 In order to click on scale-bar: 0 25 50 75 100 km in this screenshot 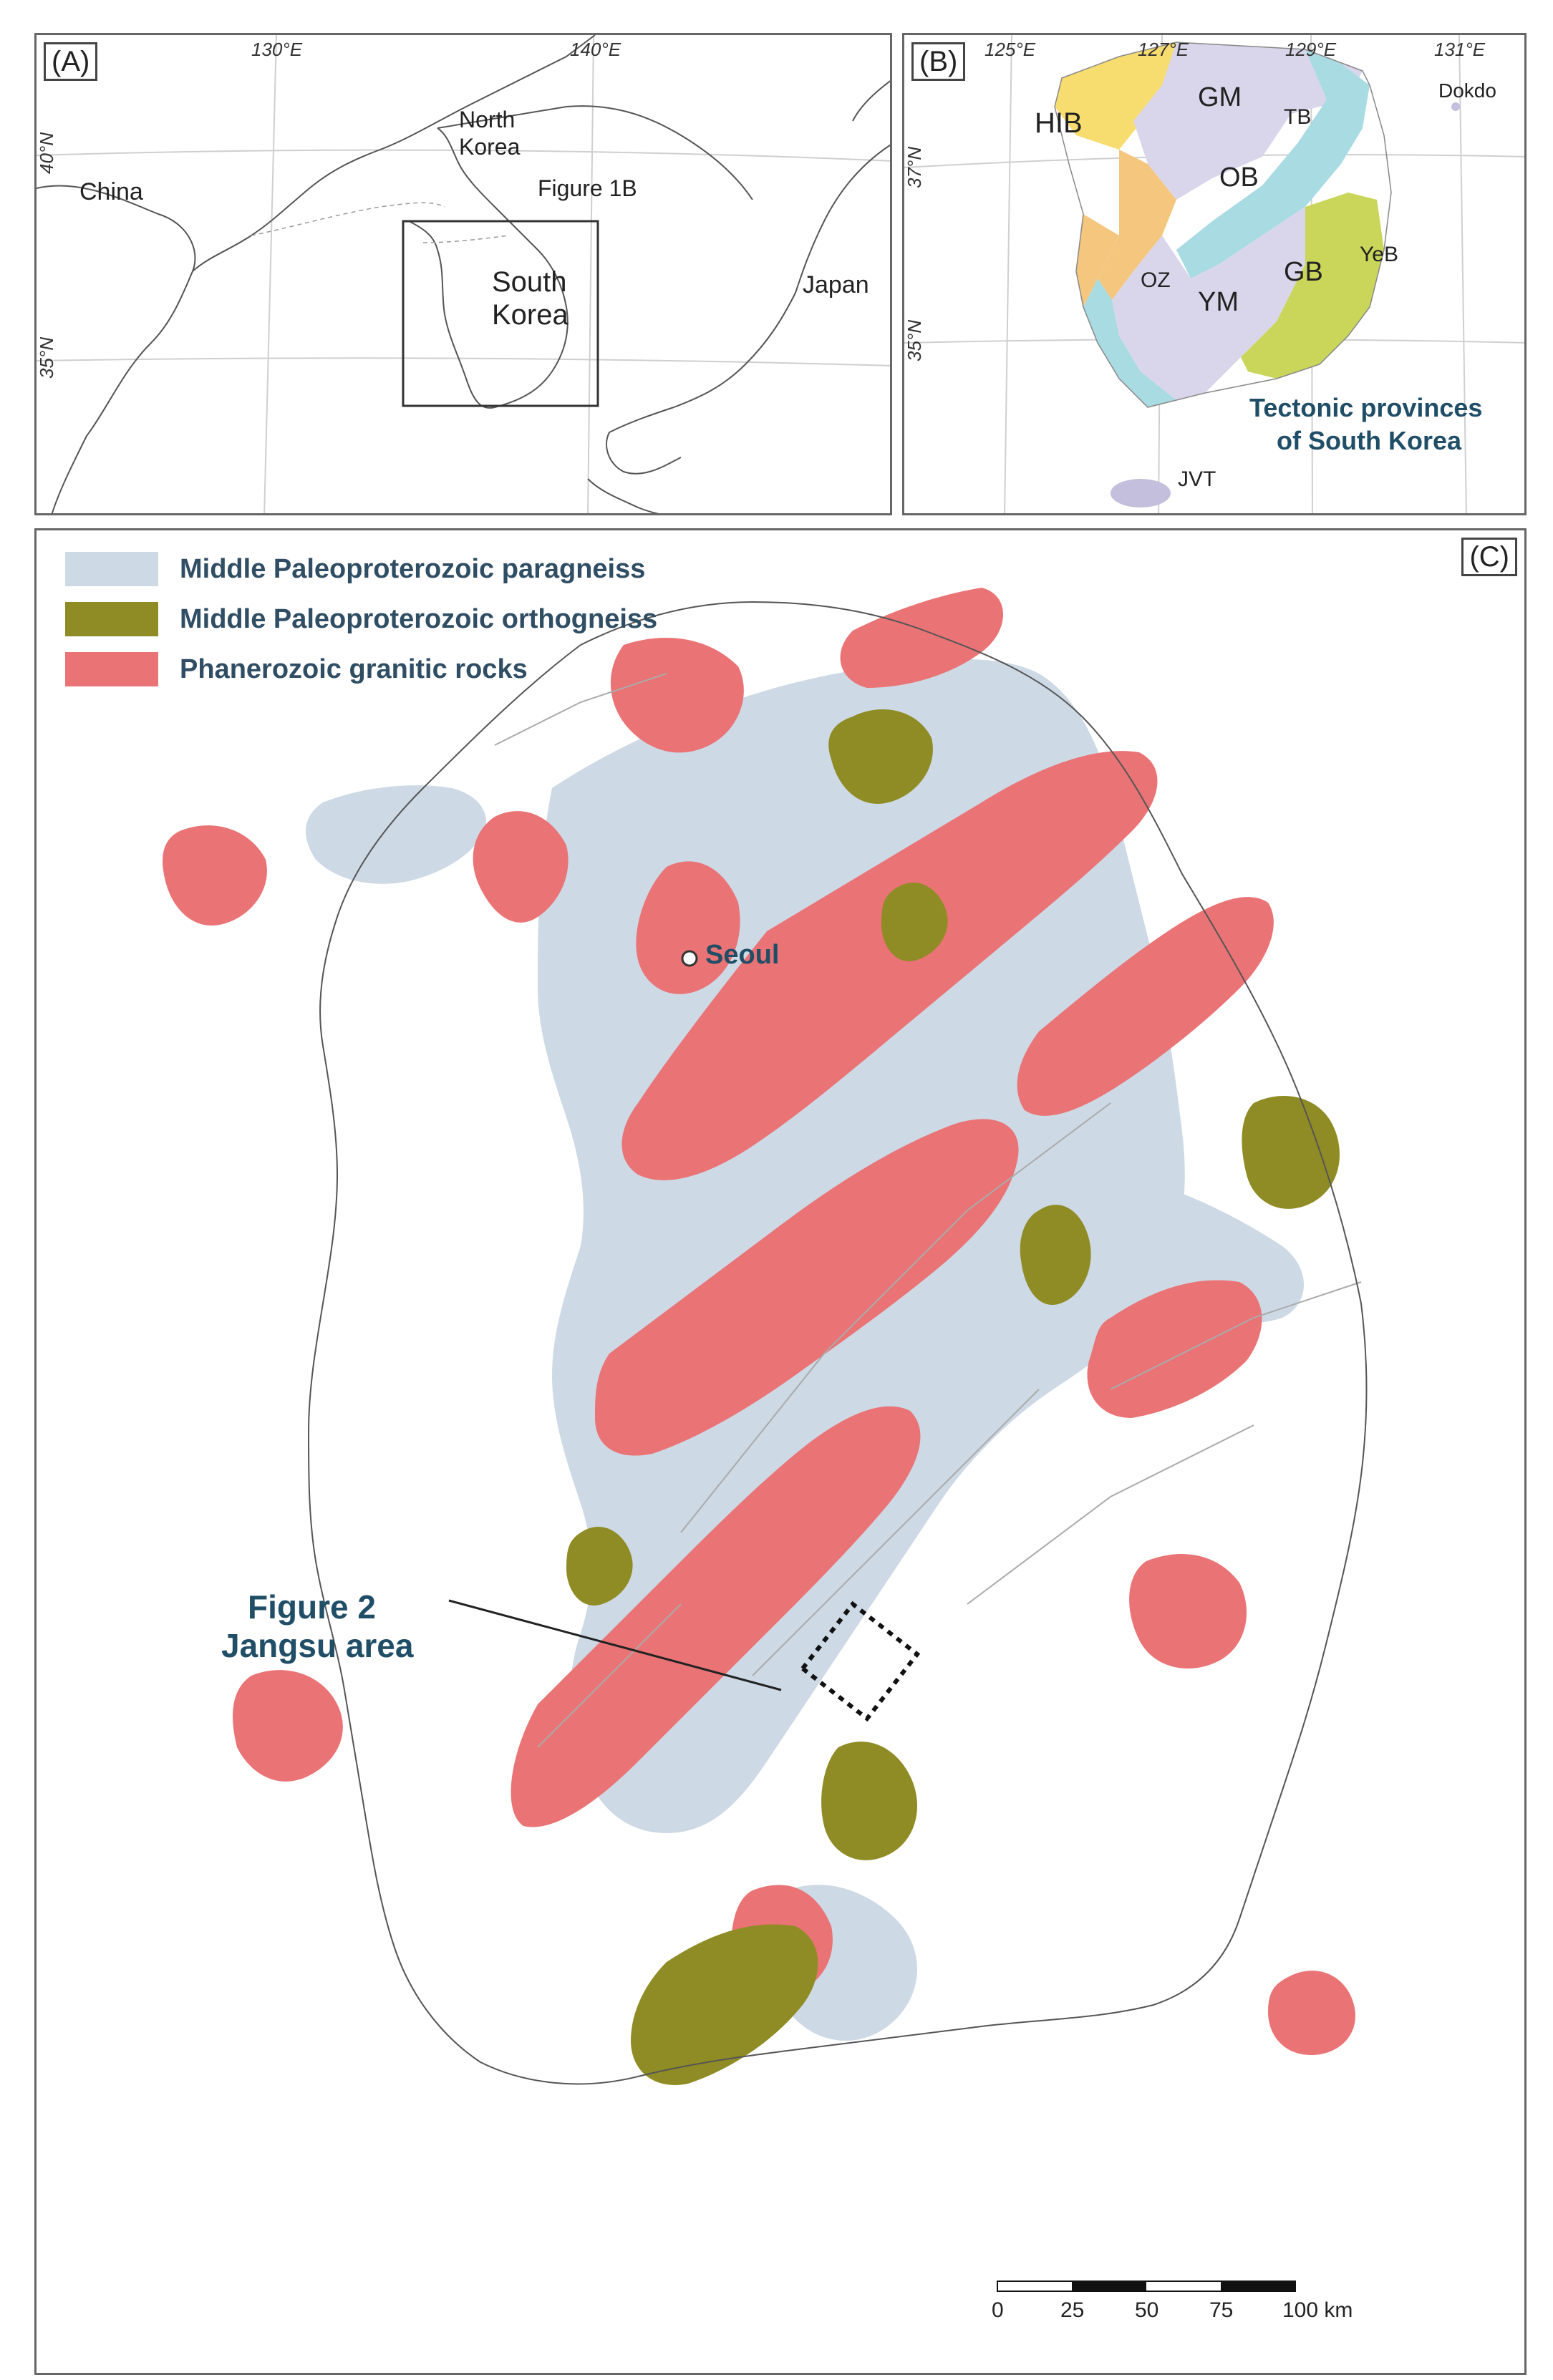, I will do `click(1194, 2305)`.